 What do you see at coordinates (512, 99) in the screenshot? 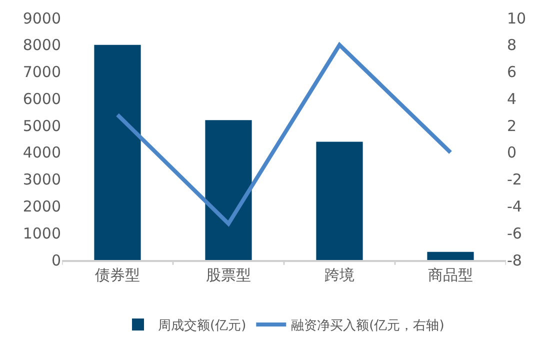
I see `y2-tick-label: 4` at bounding box center [512, 99].